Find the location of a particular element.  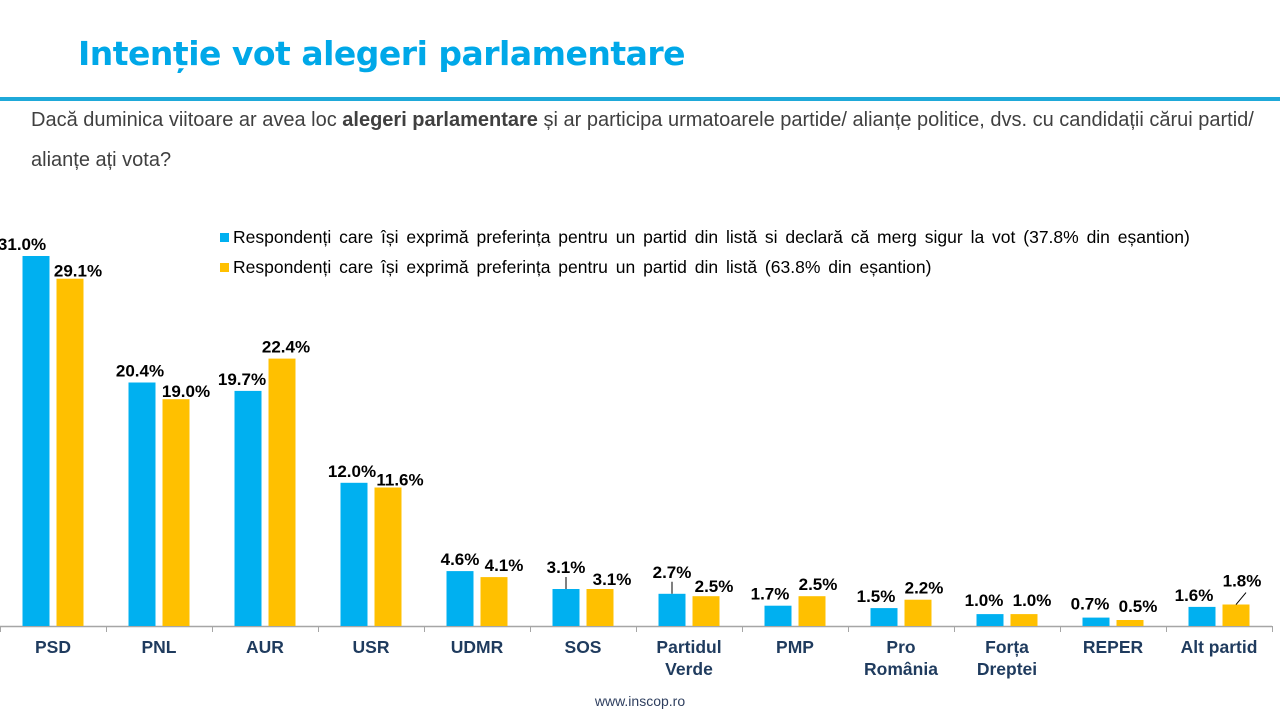

data-label: 19.0% is located at coordinates (186, 391).